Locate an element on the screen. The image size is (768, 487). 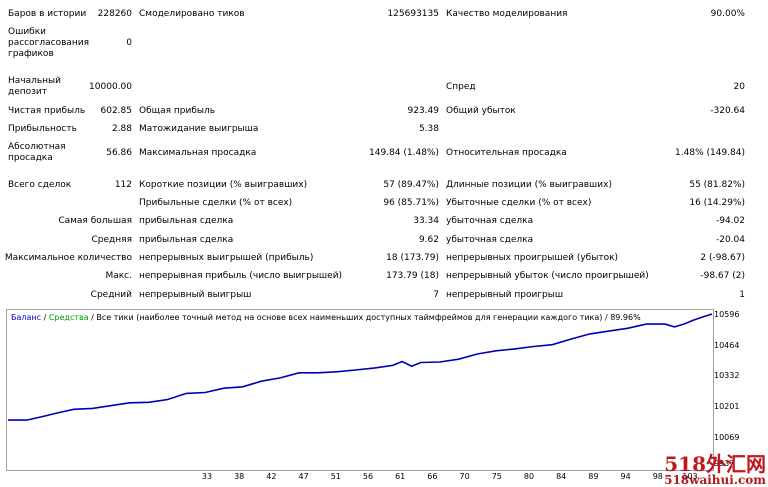
expected-payoff-value: 5.38 is located at coordinates (428, 129).